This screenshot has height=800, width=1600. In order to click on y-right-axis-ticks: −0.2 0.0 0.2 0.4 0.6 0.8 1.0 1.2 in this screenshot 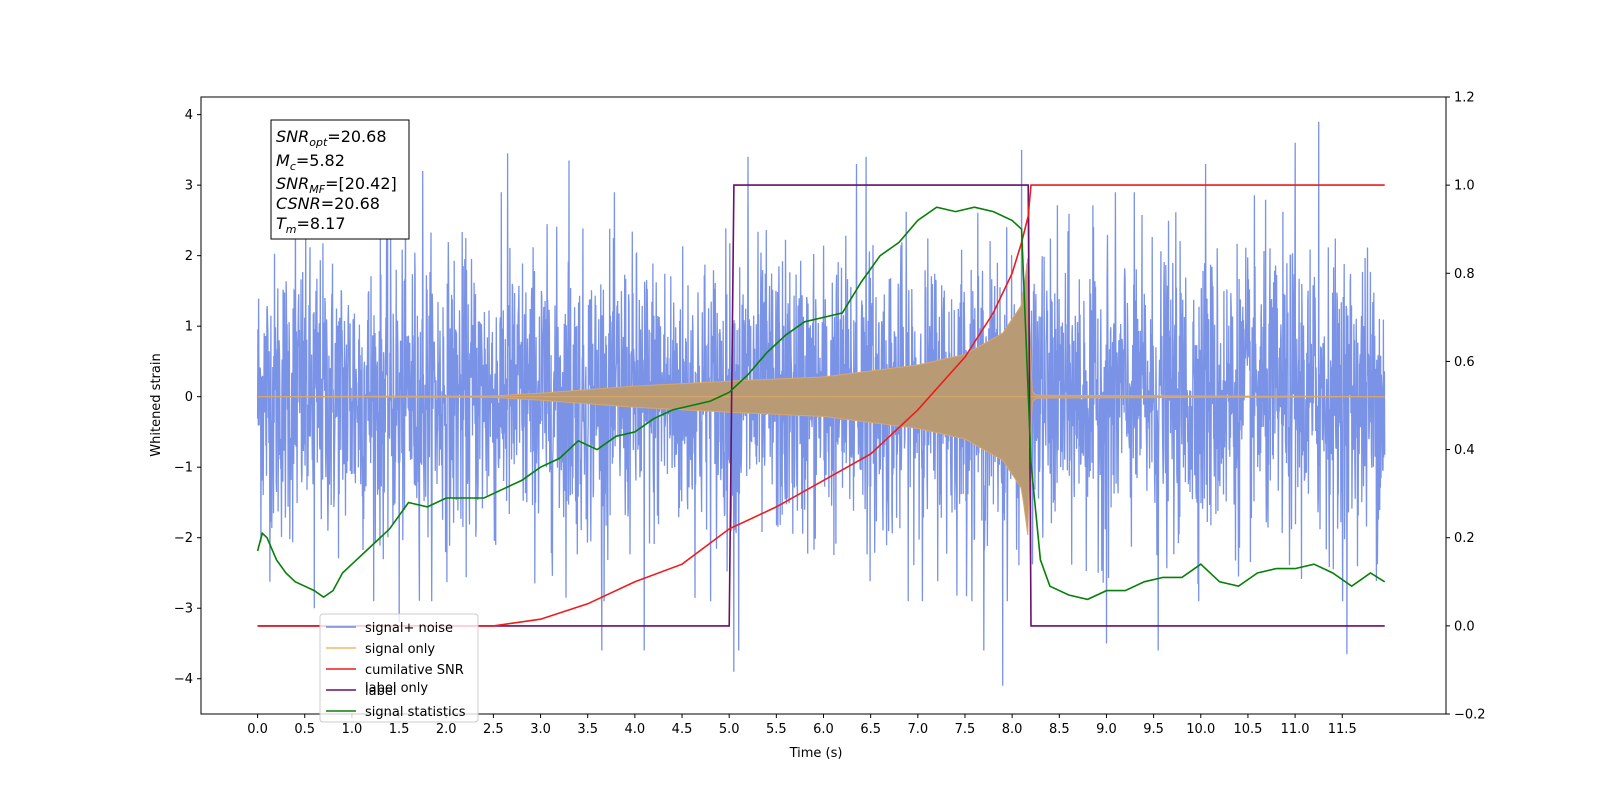, I will do `click(1466, 407)`.